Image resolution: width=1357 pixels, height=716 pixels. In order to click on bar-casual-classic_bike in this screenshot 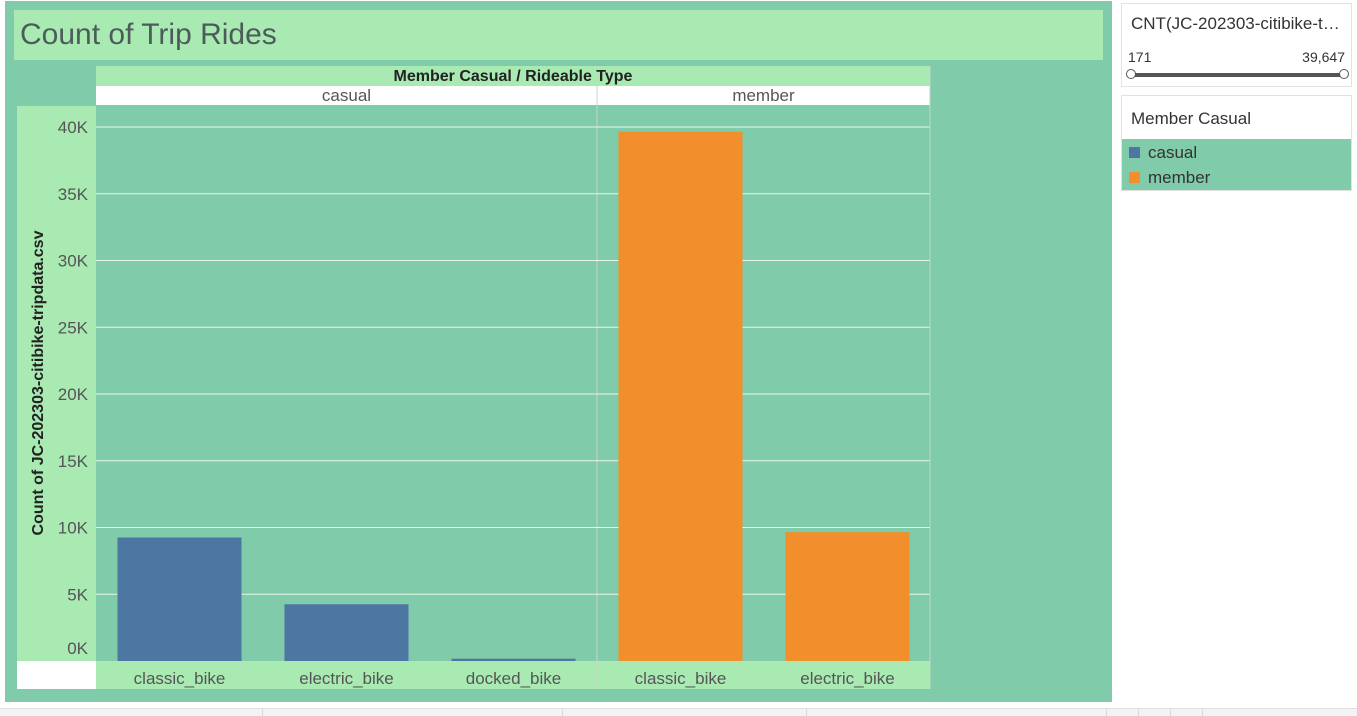, I will do `click(179, 599)`.